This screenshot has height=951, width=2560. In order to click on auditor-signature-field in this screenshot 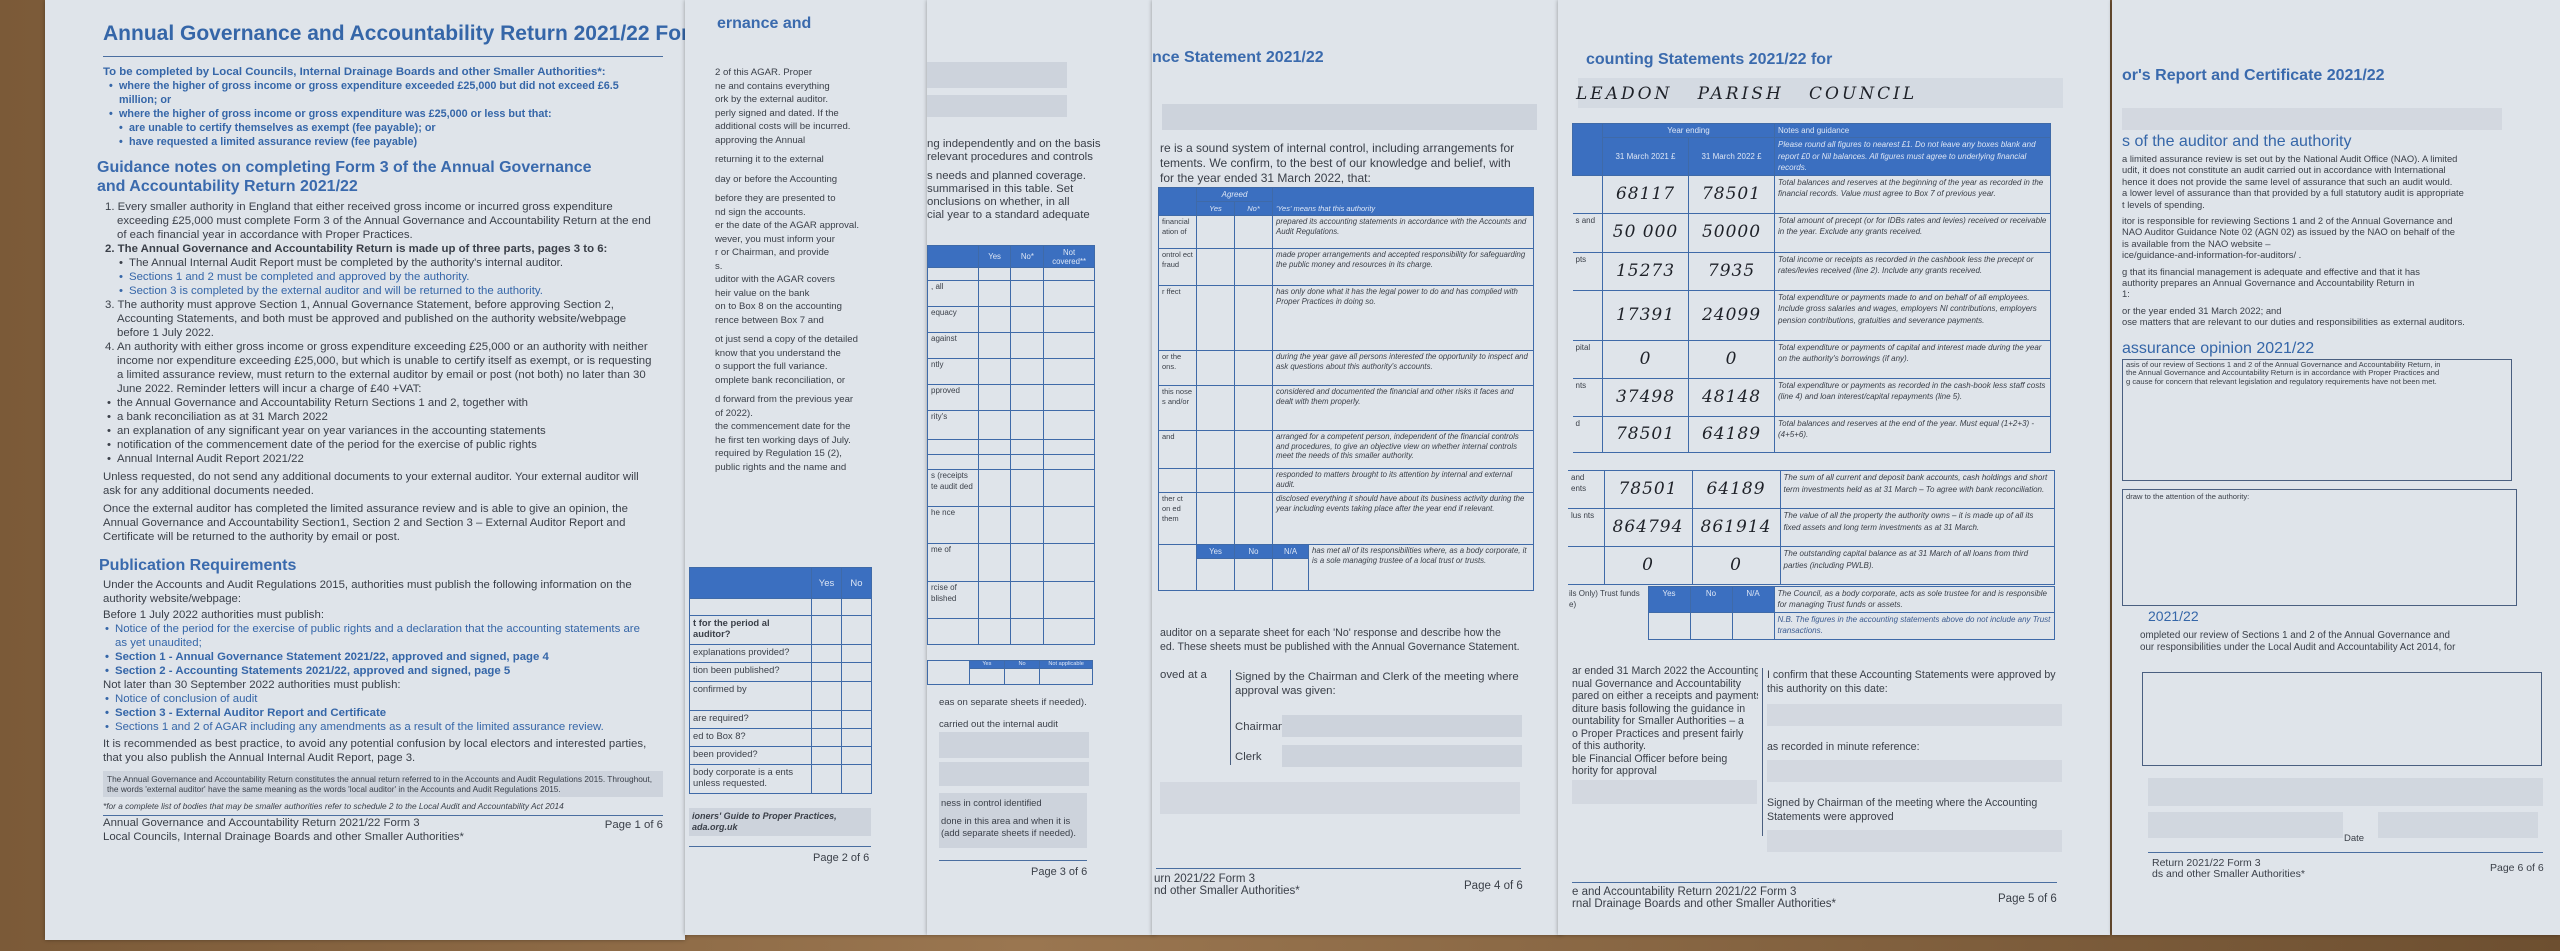, I will do `click(2245, 825)`.